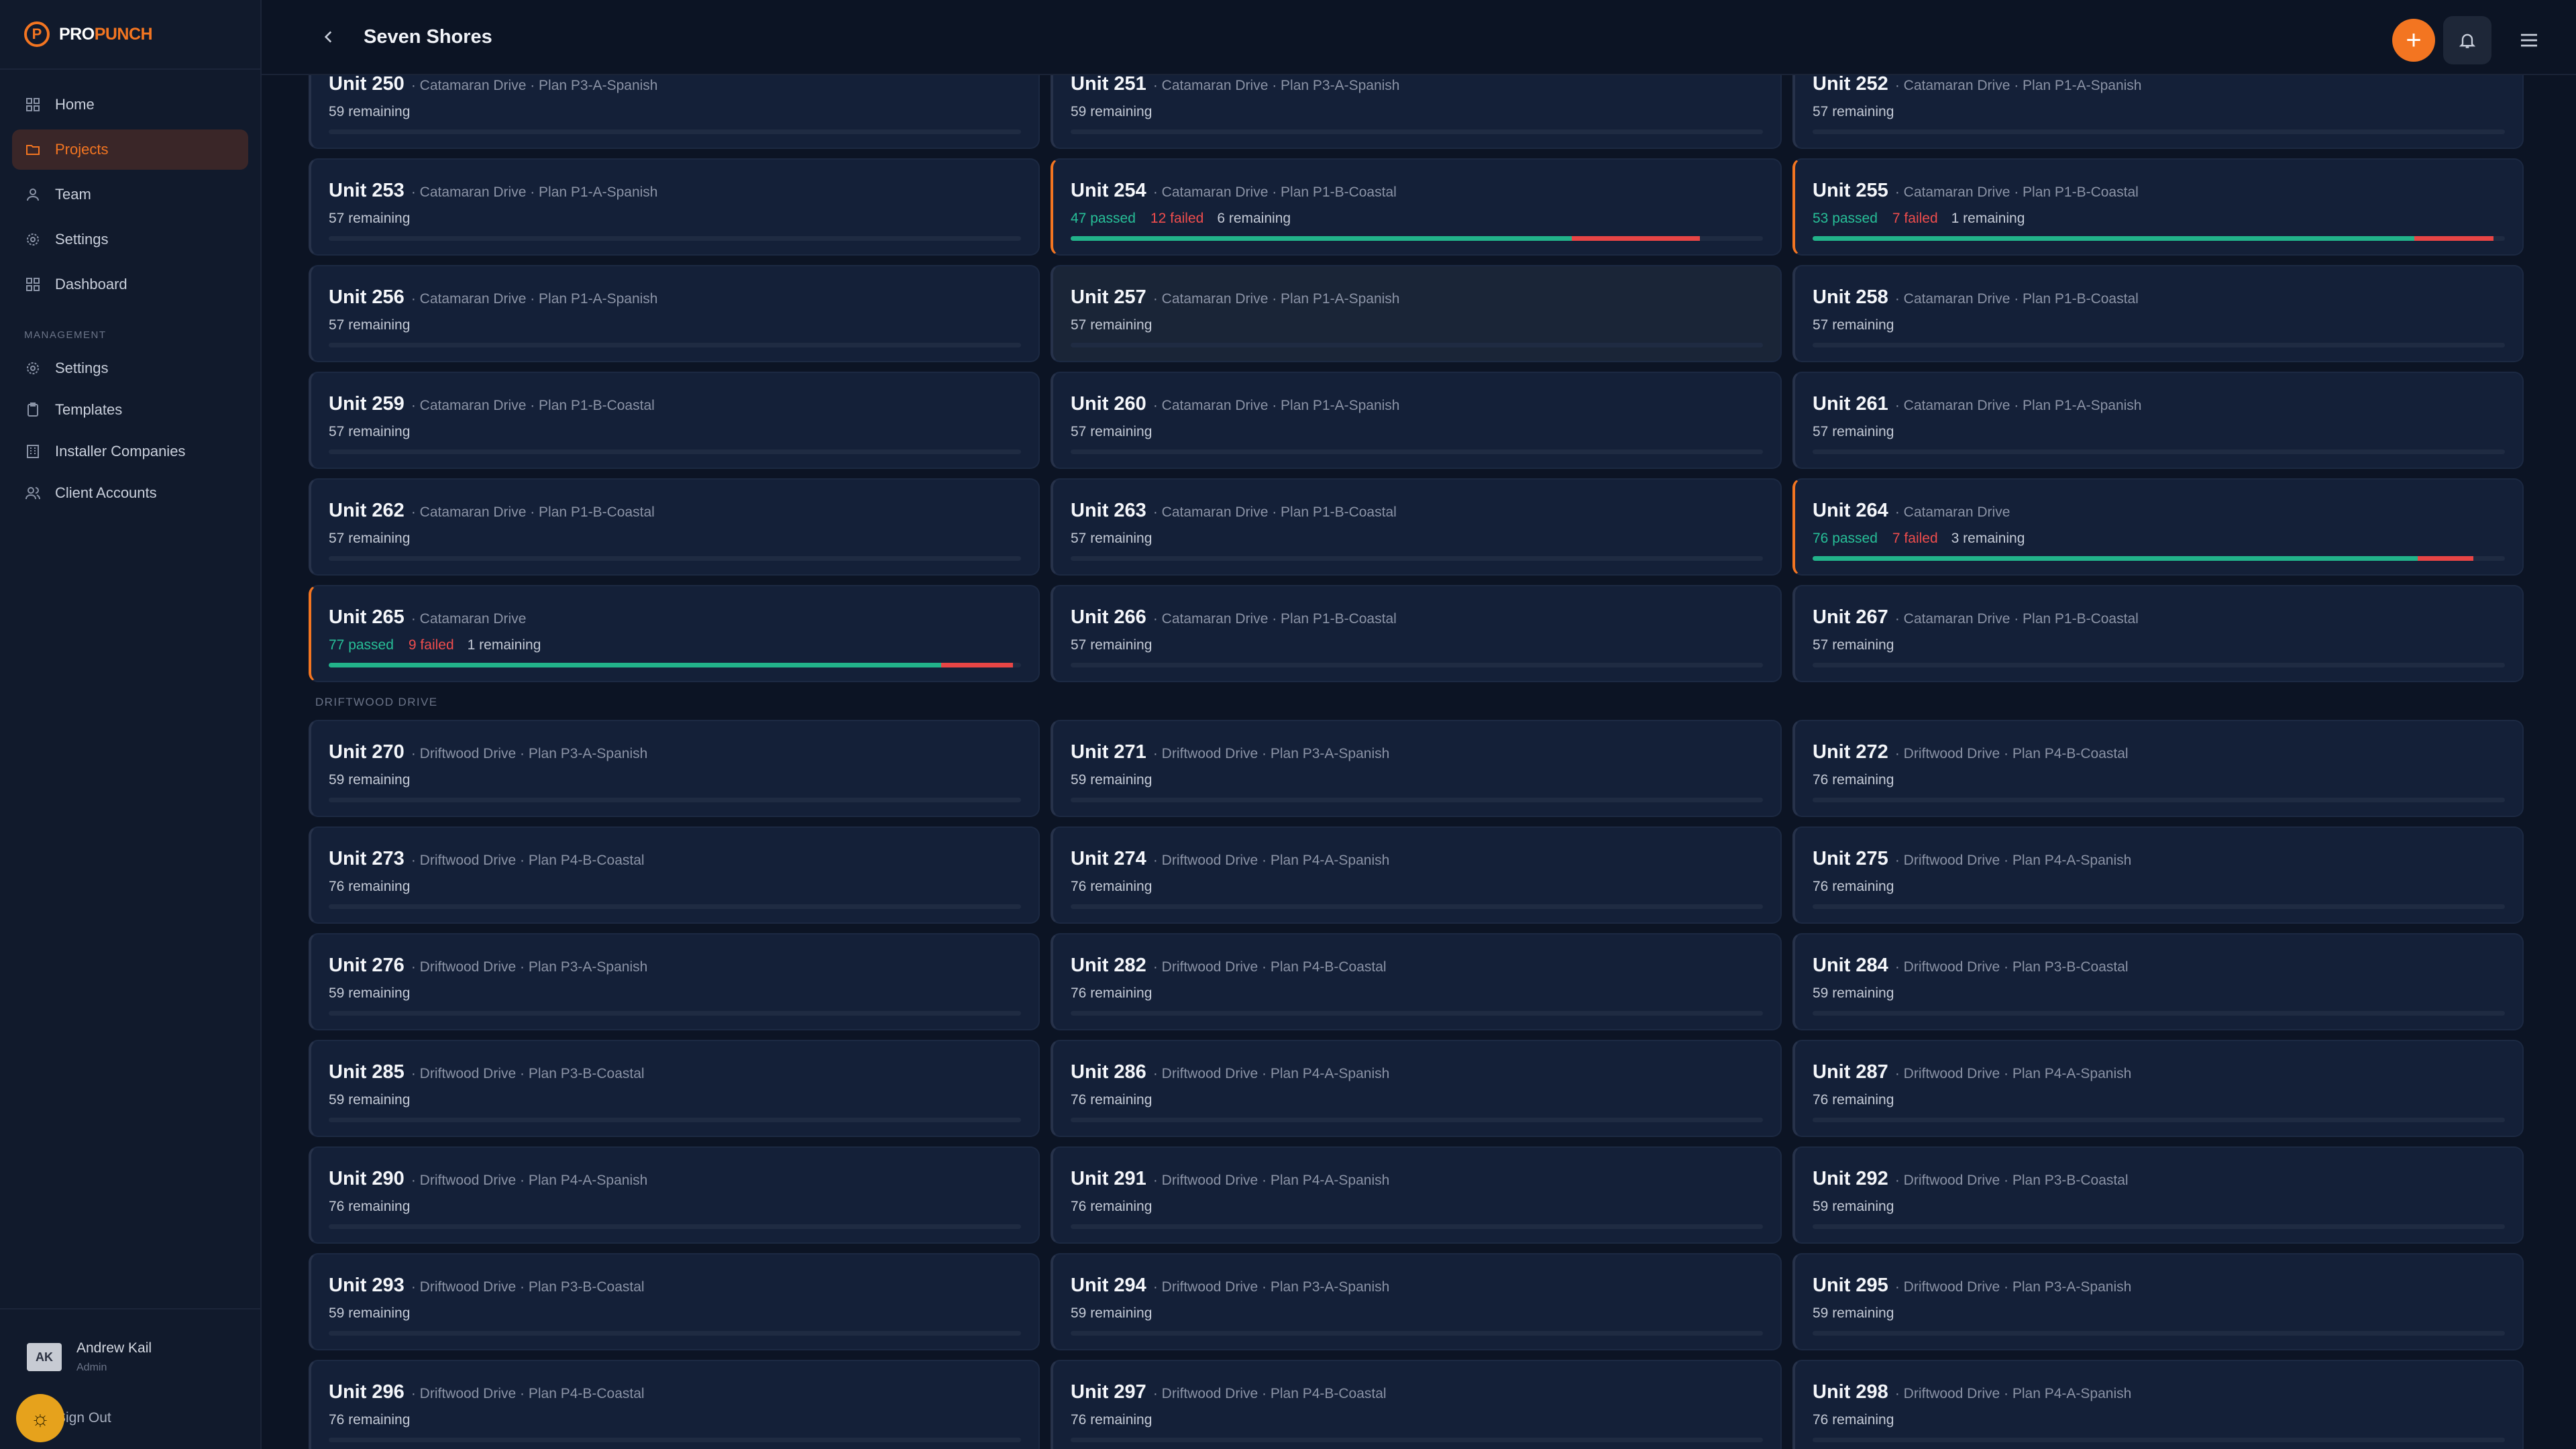  Describe the element at coordinates (1276, 85) in the screenshot. I see `unit-meta: · Catamaran Drive · Plan P3-A-Spanish` at that location.